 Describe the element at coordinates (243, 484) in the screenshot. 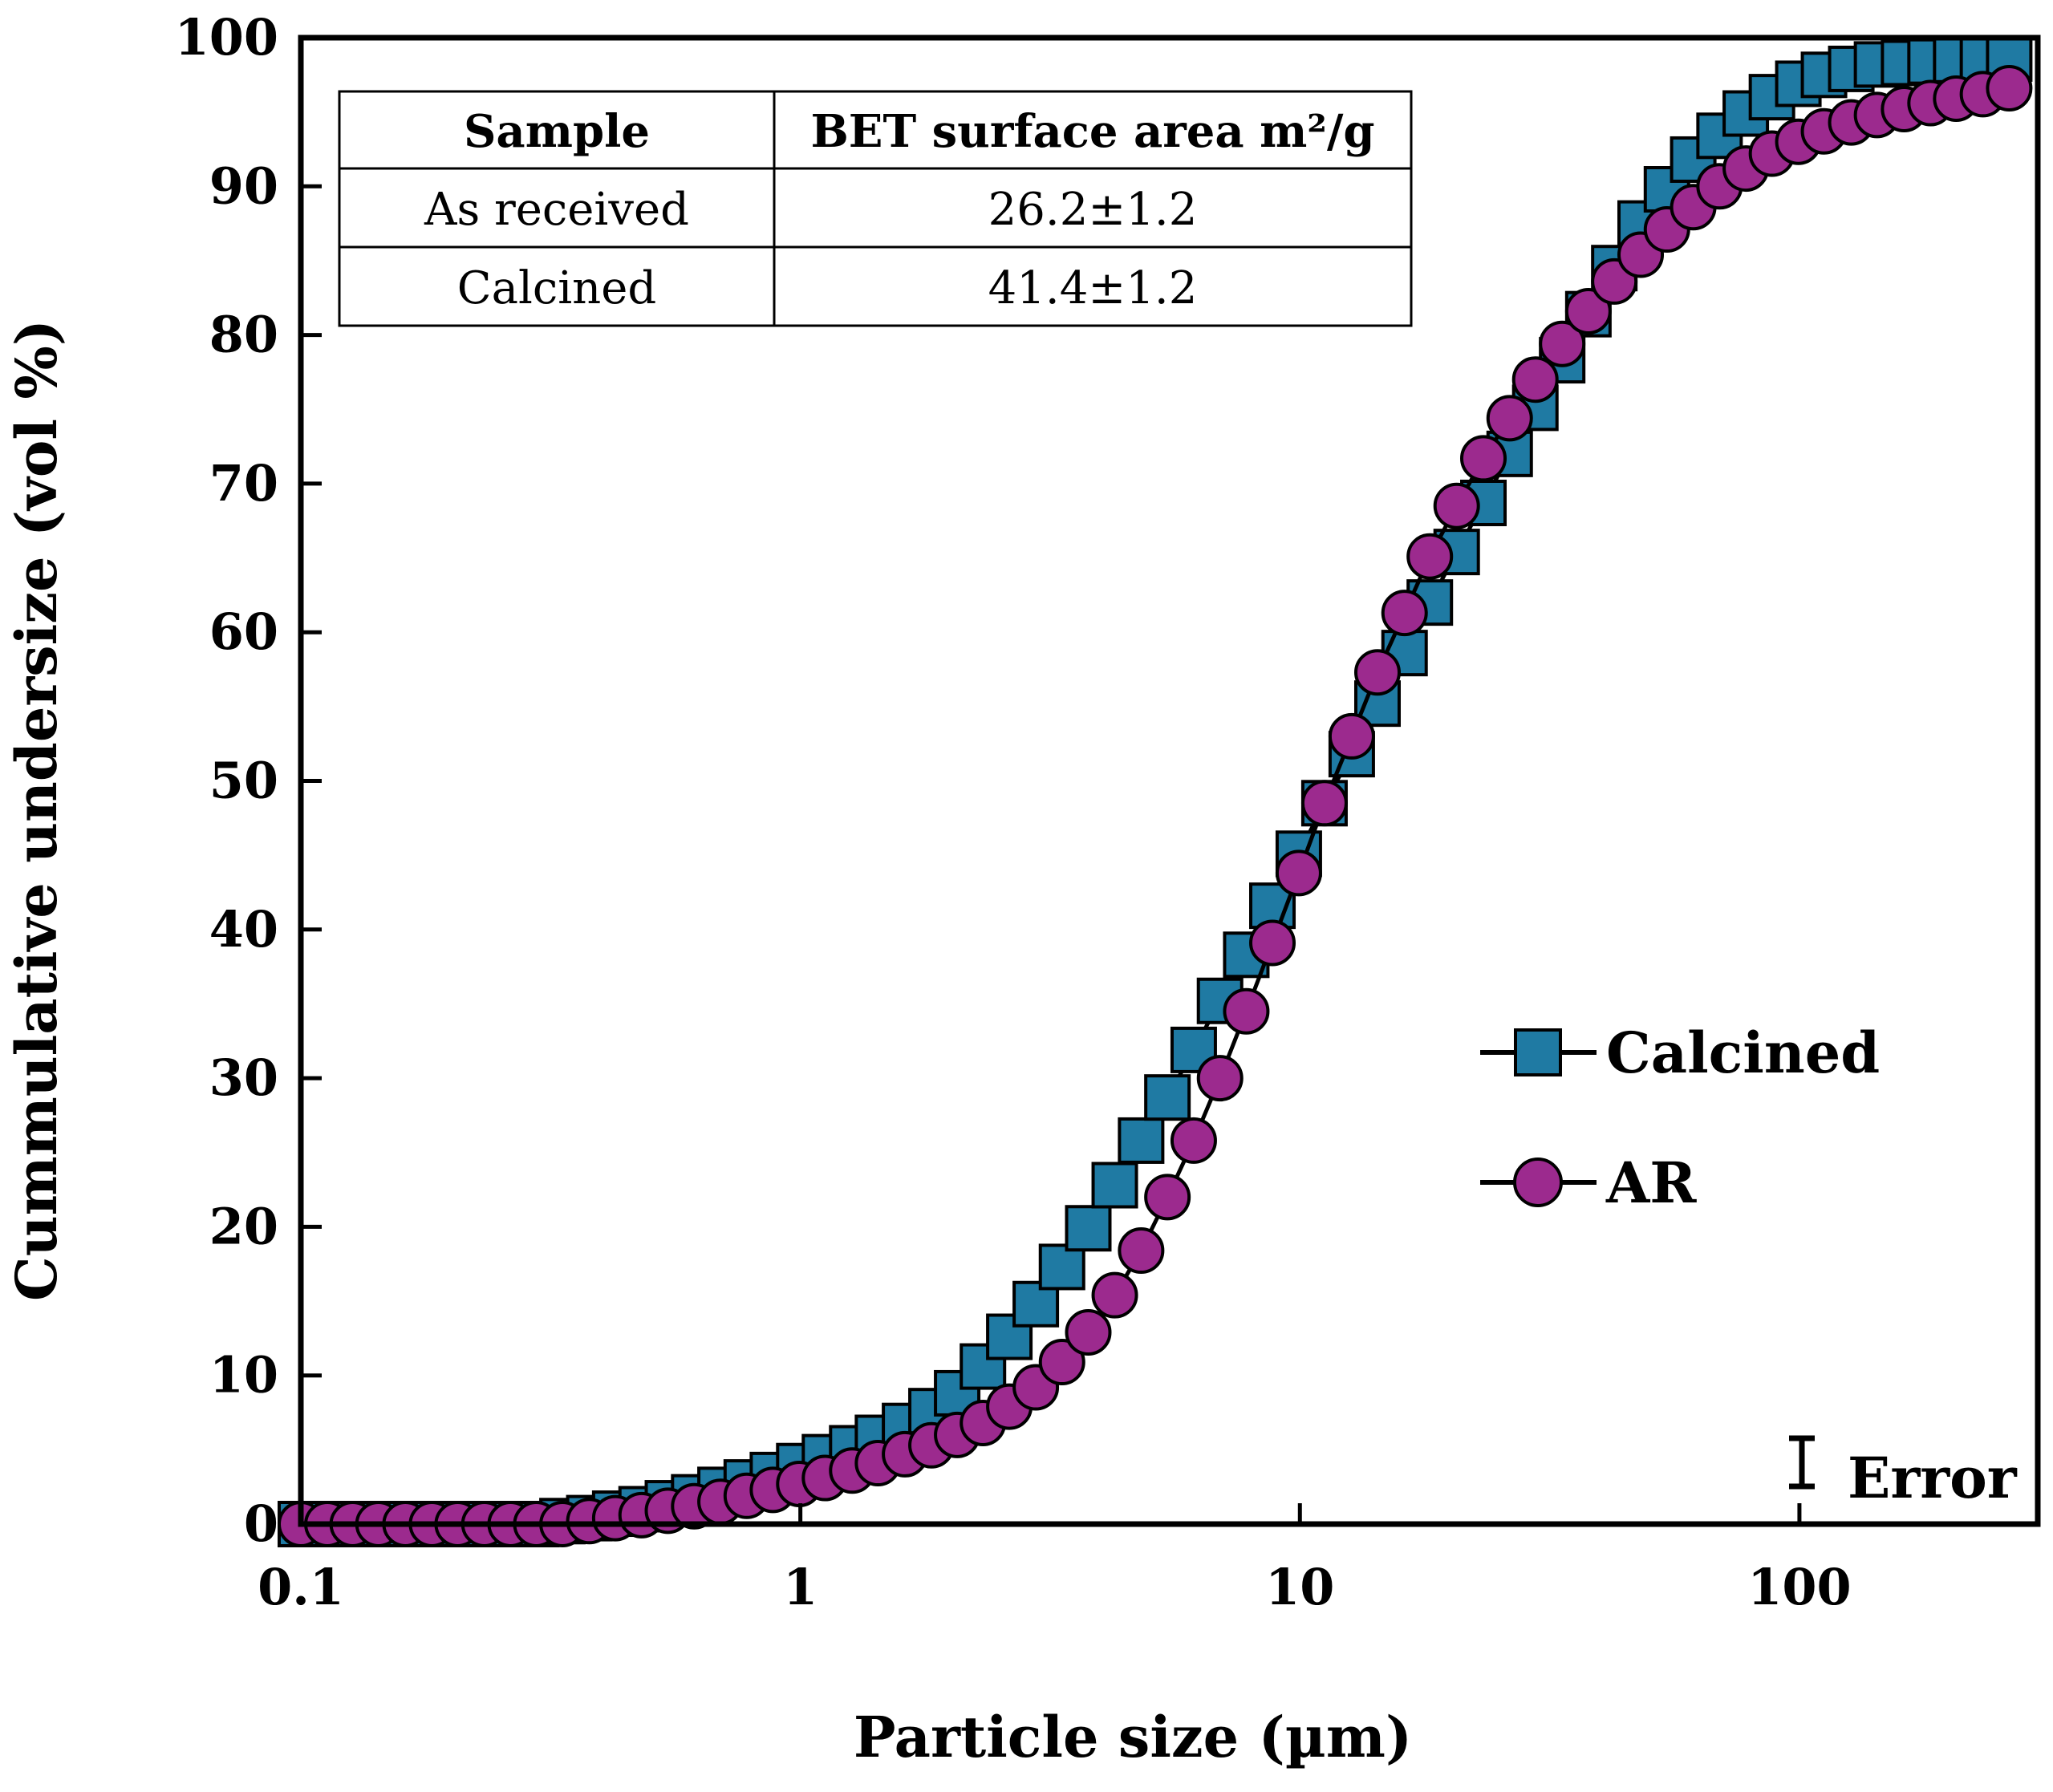

I see `y-tick-label: 70` at that location.